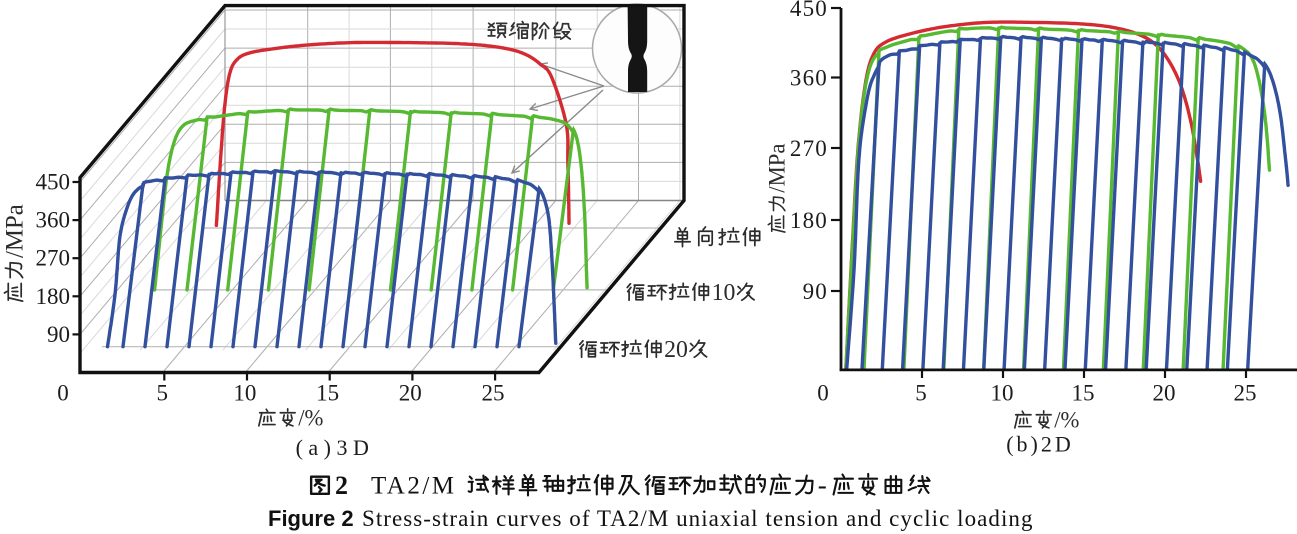  I want to click on svg-text: (b)2D, so click(1040, 444).